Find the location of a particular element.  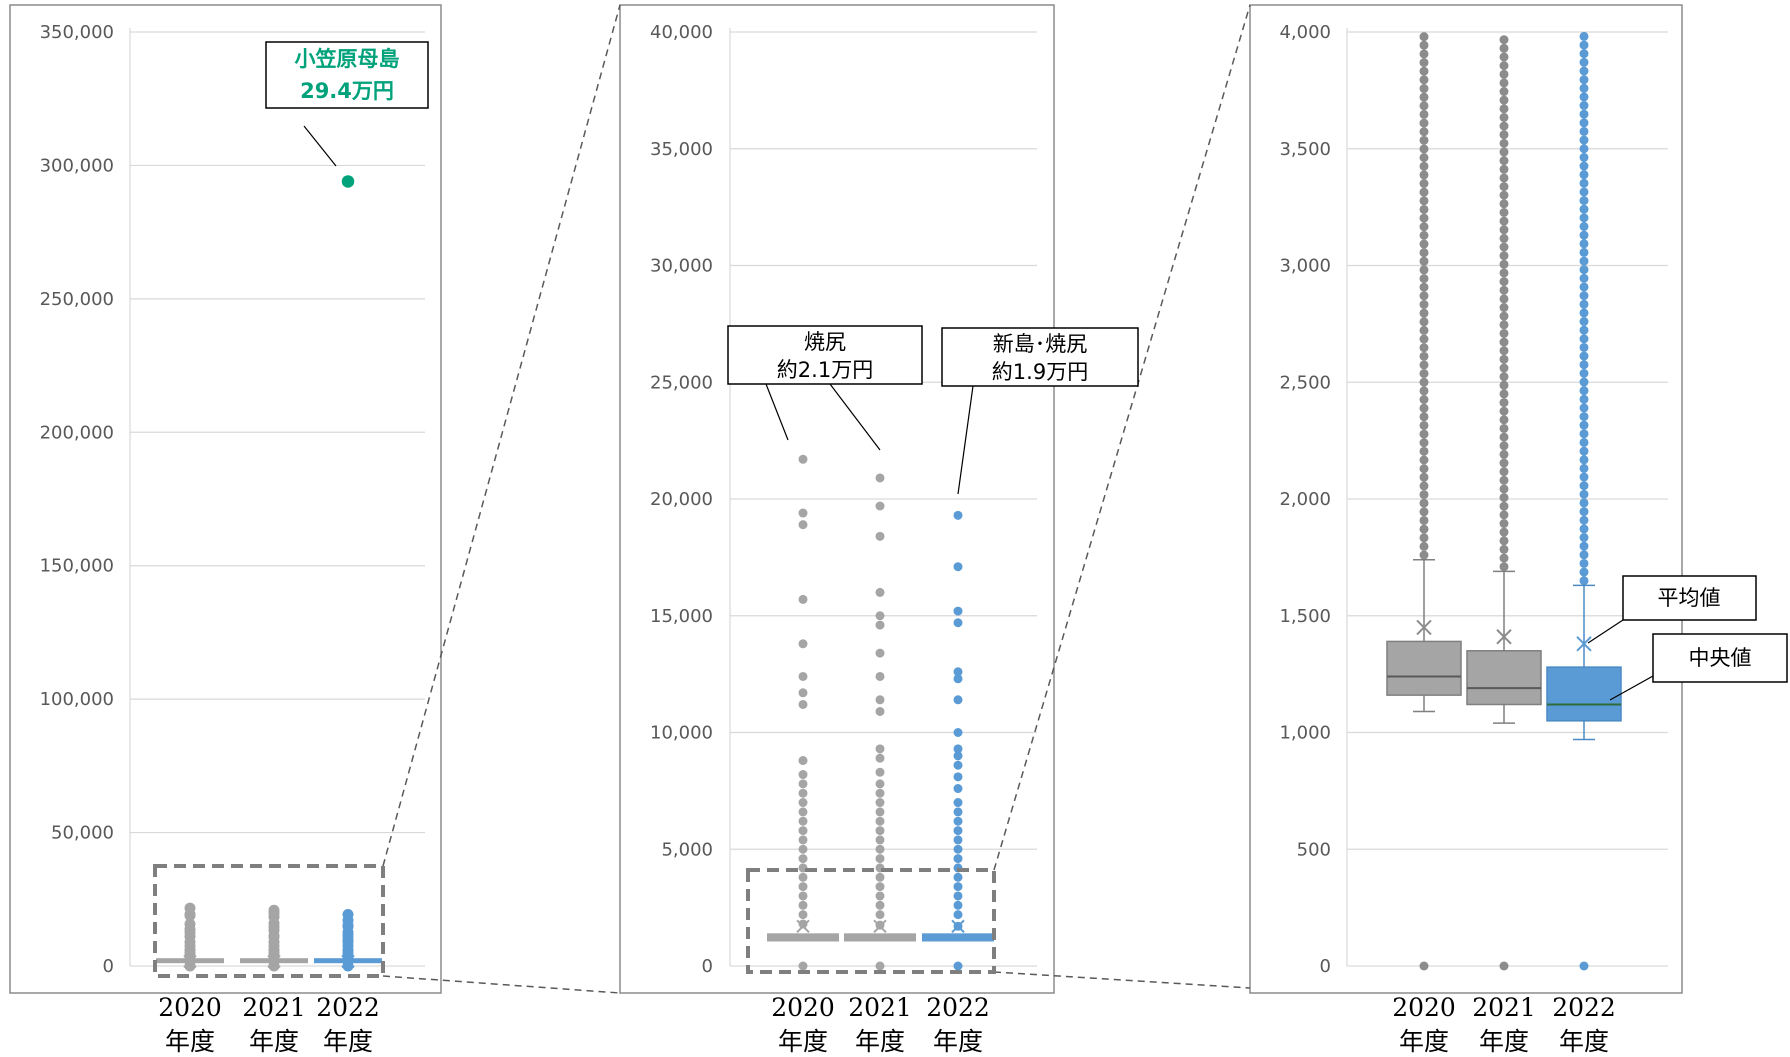

y-tick-label: 2,500 is located at coordinates (1305, 382).